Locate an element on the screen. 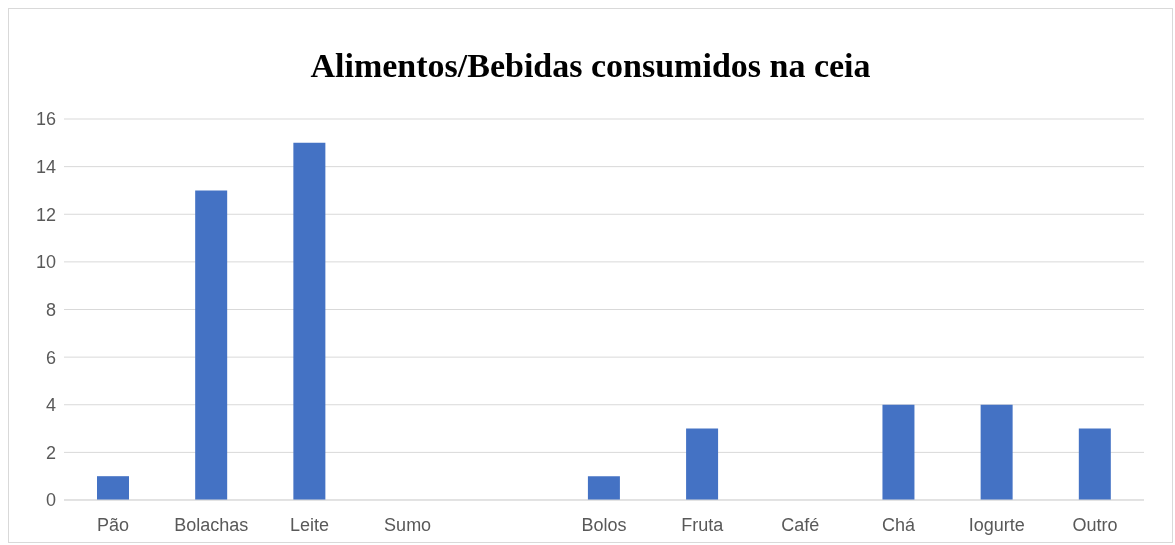 This screenshot has height=545, width=1175. y-tick-label: 8 is located at coordinates (50, 309).